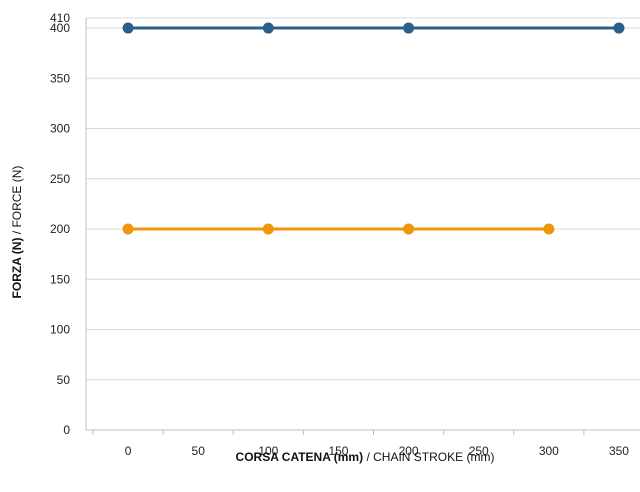  Describe the element at coordinates (60, 229) in the screenshot. I see `y-tick-label: 200` at that location.